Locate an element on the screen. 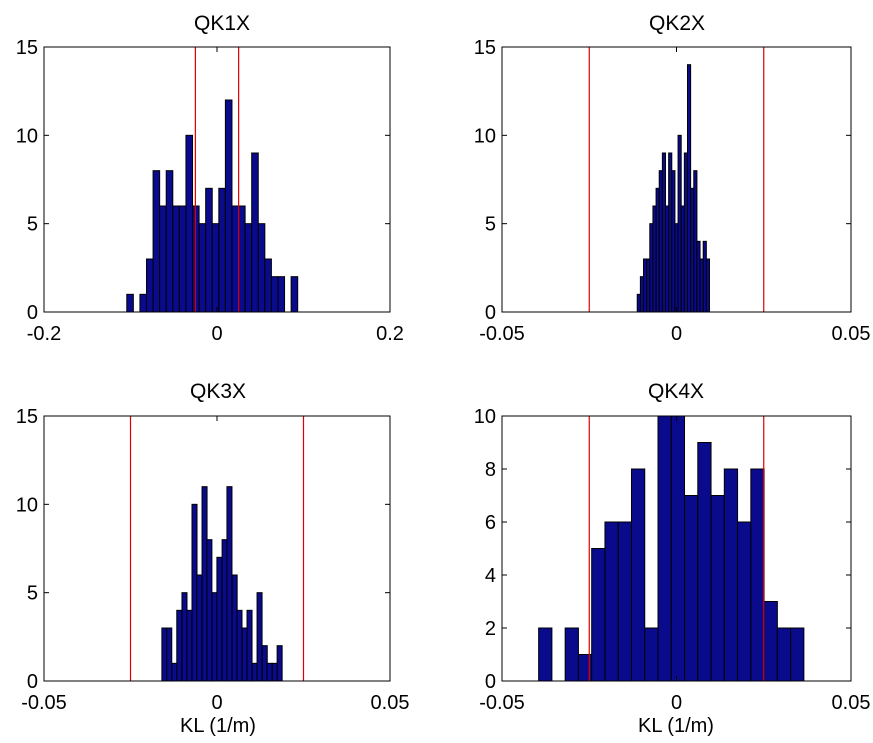  panel-title: QK2X is located at coordinates (677, 23).